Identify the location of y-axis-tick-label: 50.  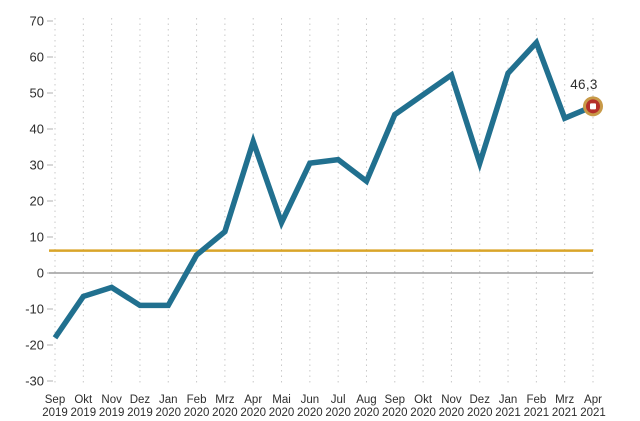
(37, 93).